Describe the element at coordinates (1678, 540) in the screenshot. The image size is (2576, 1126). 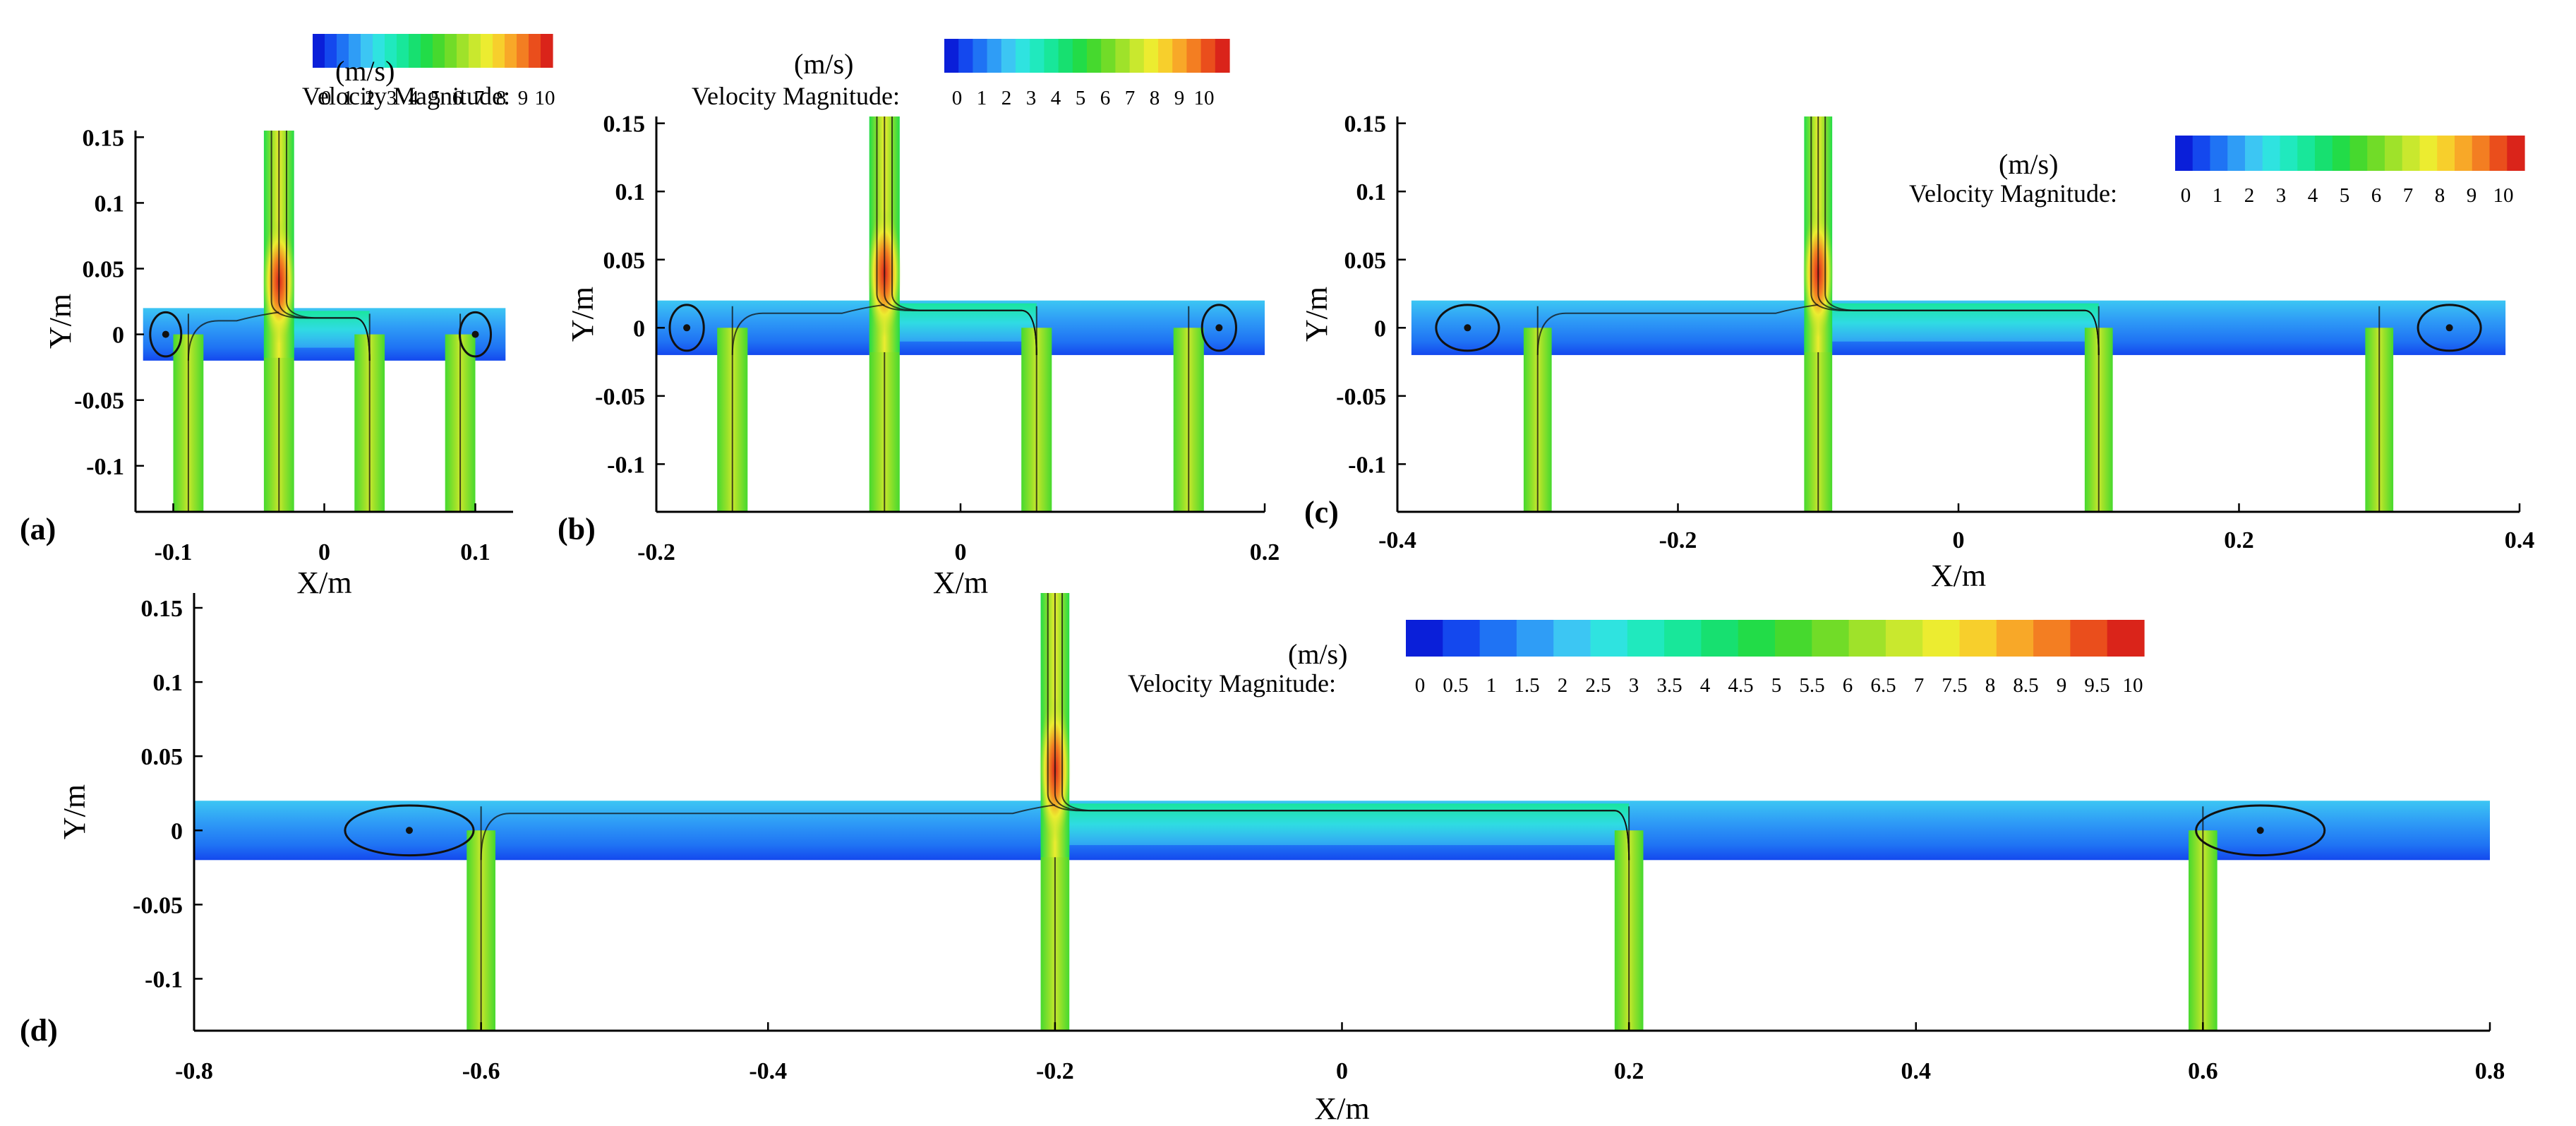
I see `x-tick-label: -0.2` at that location.